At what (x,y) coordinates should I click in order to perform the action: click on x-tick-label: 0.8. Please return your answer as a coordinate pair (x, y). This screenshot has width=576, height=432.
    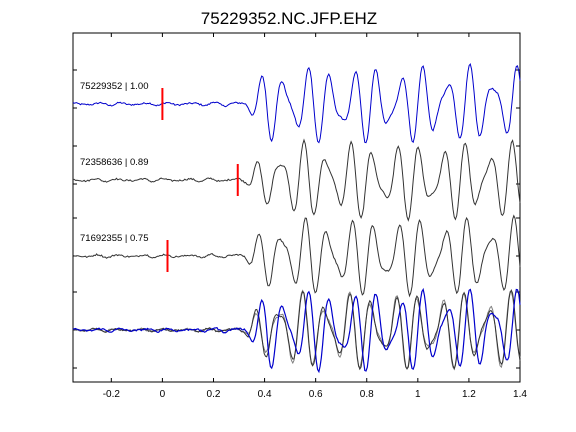
    Looking at the image, I should click on (367, 394).